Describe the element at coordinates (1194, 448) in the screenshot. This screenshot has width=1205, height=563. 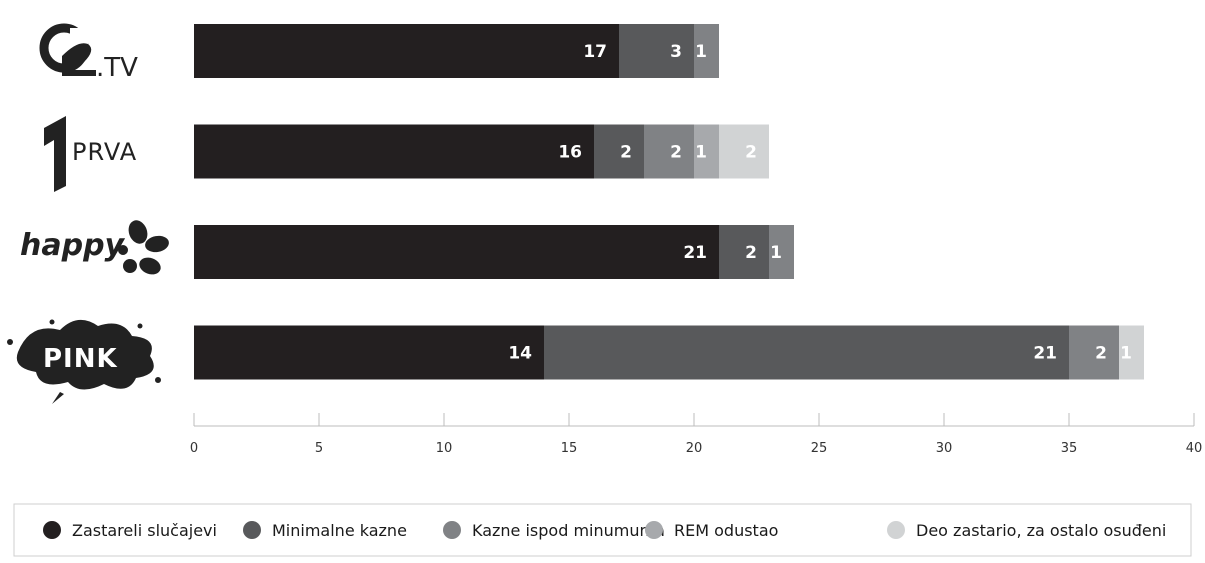
I see `x-tick-label: 40` at that location.